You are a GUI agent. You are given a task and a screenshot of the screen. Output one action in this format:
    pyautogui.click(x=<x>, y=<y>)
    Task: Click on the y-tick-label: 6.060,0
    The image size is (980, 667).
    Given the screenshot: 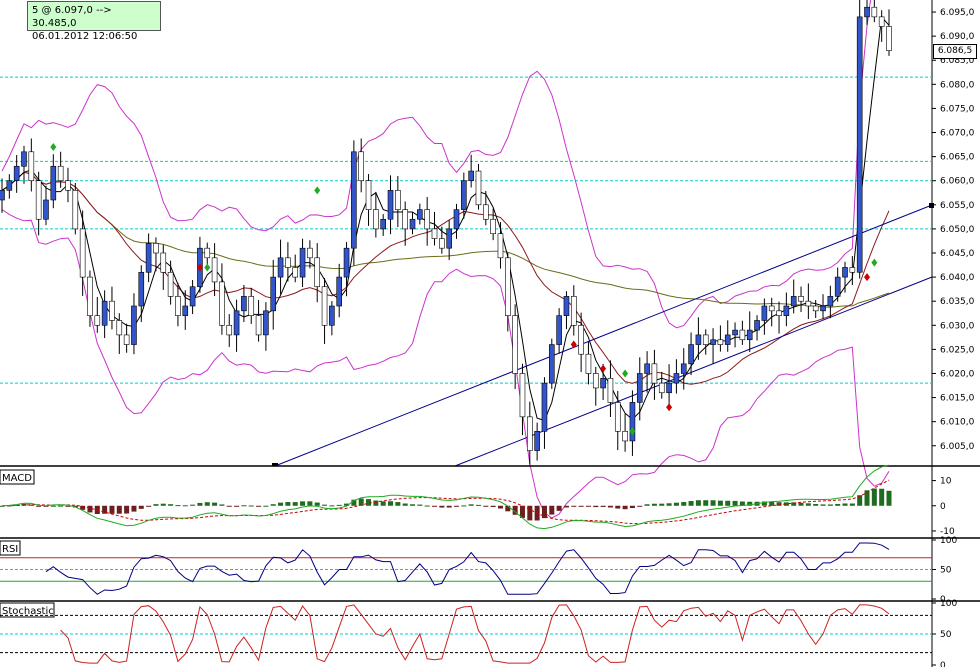 What is the action you would take?
    pyautogui.click(x=957, y=182)
    